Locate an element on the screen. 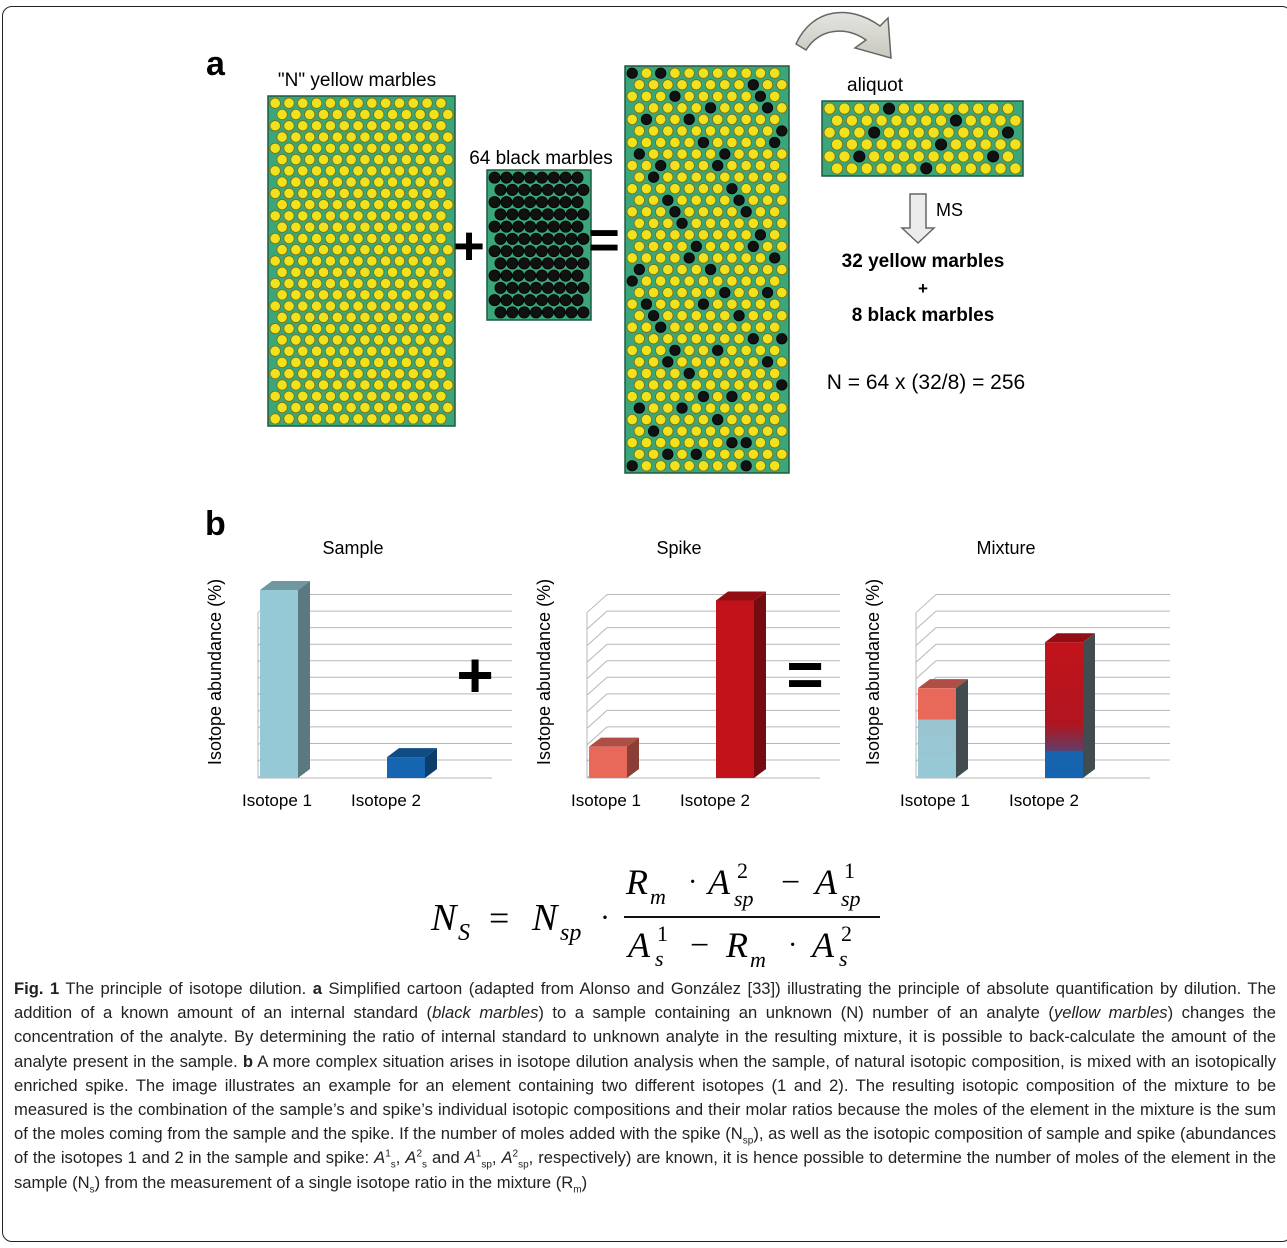 This screenshot has height=1248, width=1287. den-r: R is located at coordinates (736, 945).